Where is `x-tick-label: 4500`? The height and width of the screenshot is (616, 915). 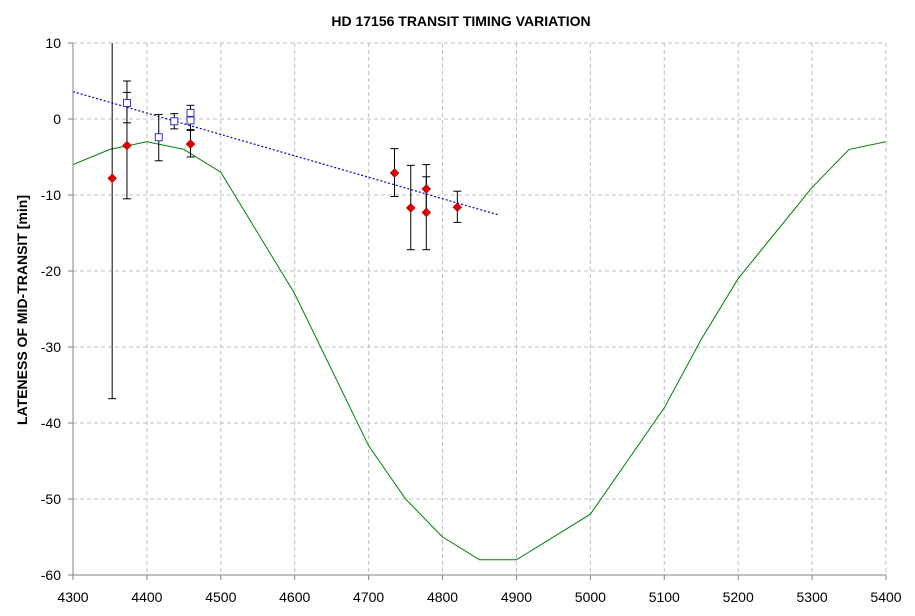 x-tick-label: 4500 is located at coordinates (220, 597).